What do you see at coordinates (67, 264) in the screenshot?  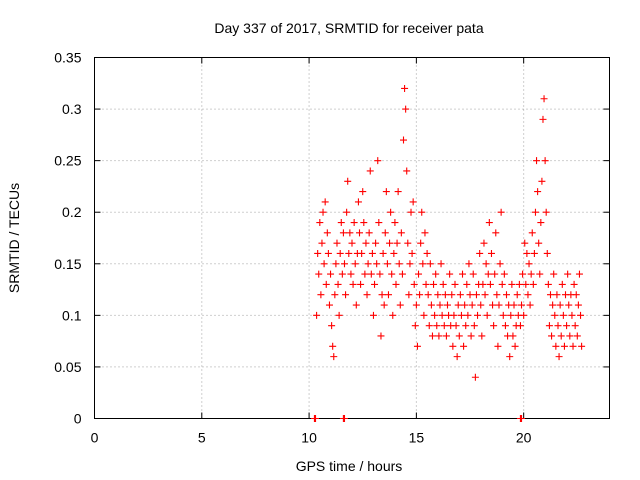 I see `y-tick-label: 0.15` at bounding box center [67, 264].